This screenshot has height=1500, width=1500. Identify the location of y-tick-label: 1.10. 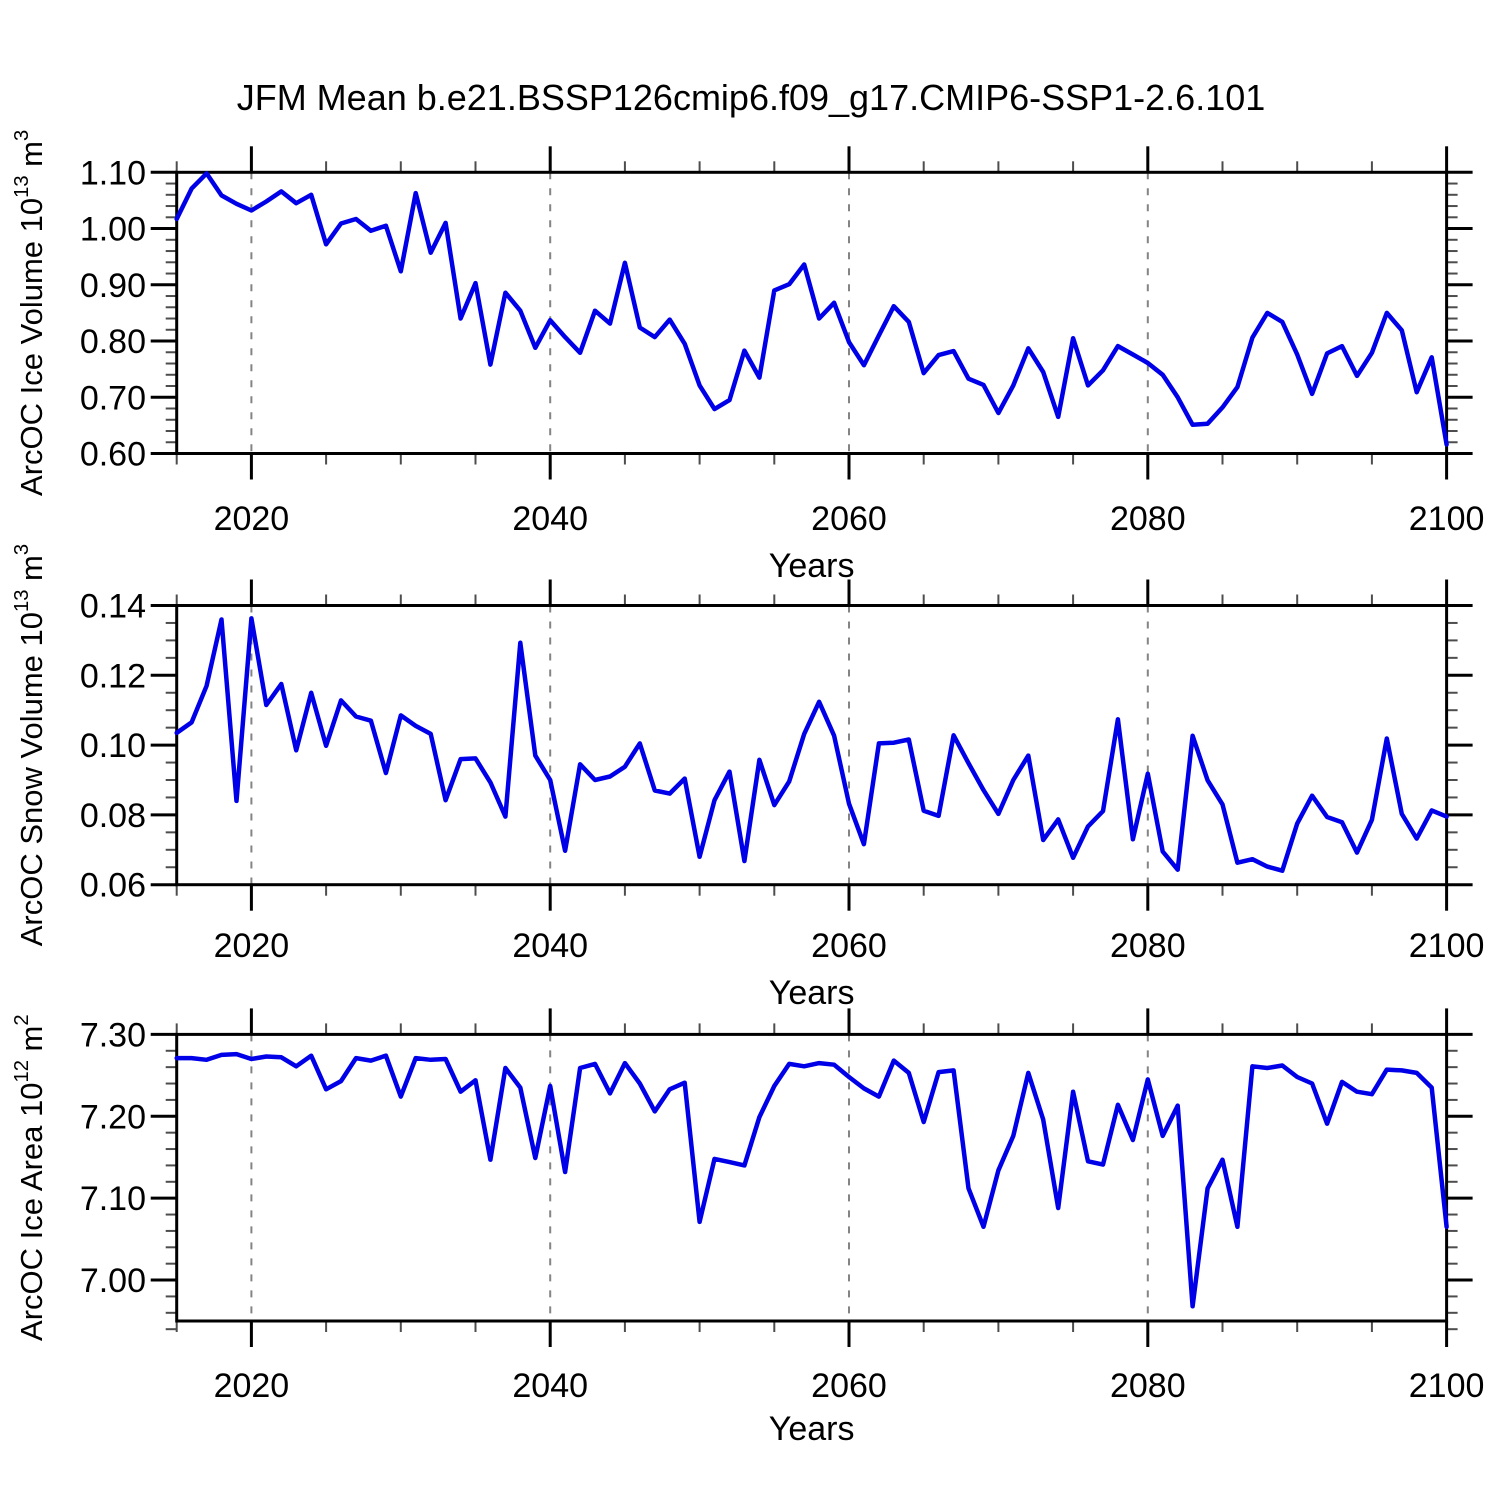
(113, 173).